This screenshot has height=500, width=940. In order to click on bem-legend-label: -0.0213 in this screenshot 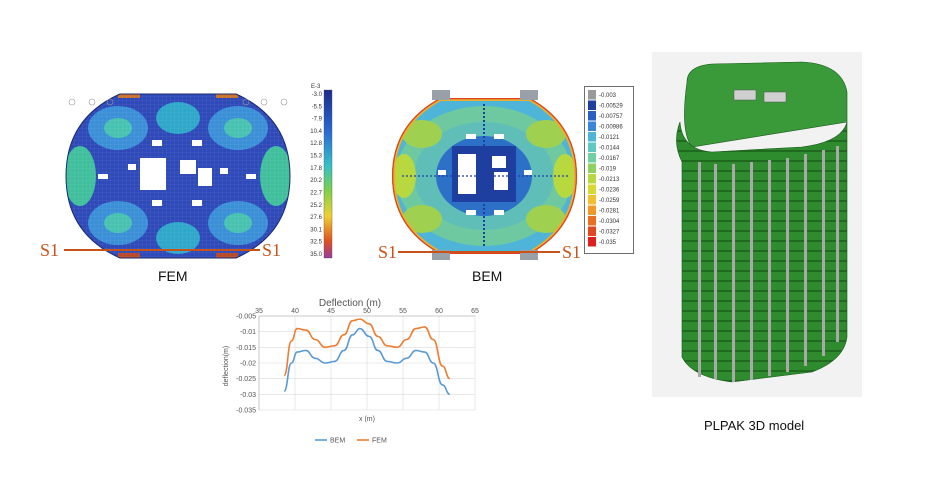, I will do `click(609, 180)`.